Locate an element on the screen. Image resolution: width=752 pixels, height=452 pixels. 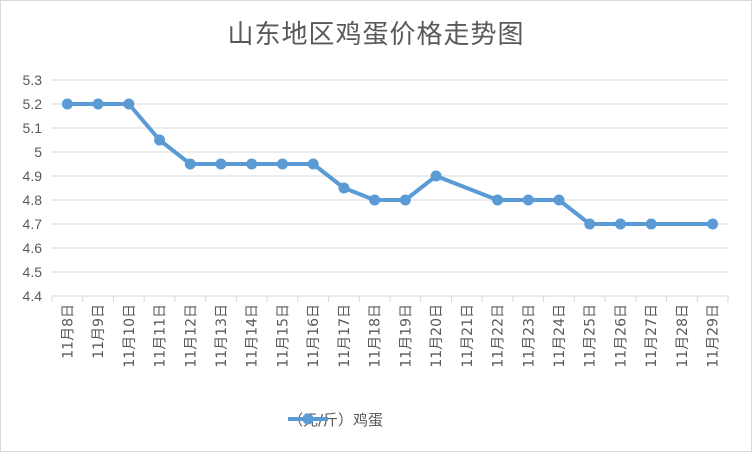
x-tick-label: 11月25日 is located at coordinates (591, 336).